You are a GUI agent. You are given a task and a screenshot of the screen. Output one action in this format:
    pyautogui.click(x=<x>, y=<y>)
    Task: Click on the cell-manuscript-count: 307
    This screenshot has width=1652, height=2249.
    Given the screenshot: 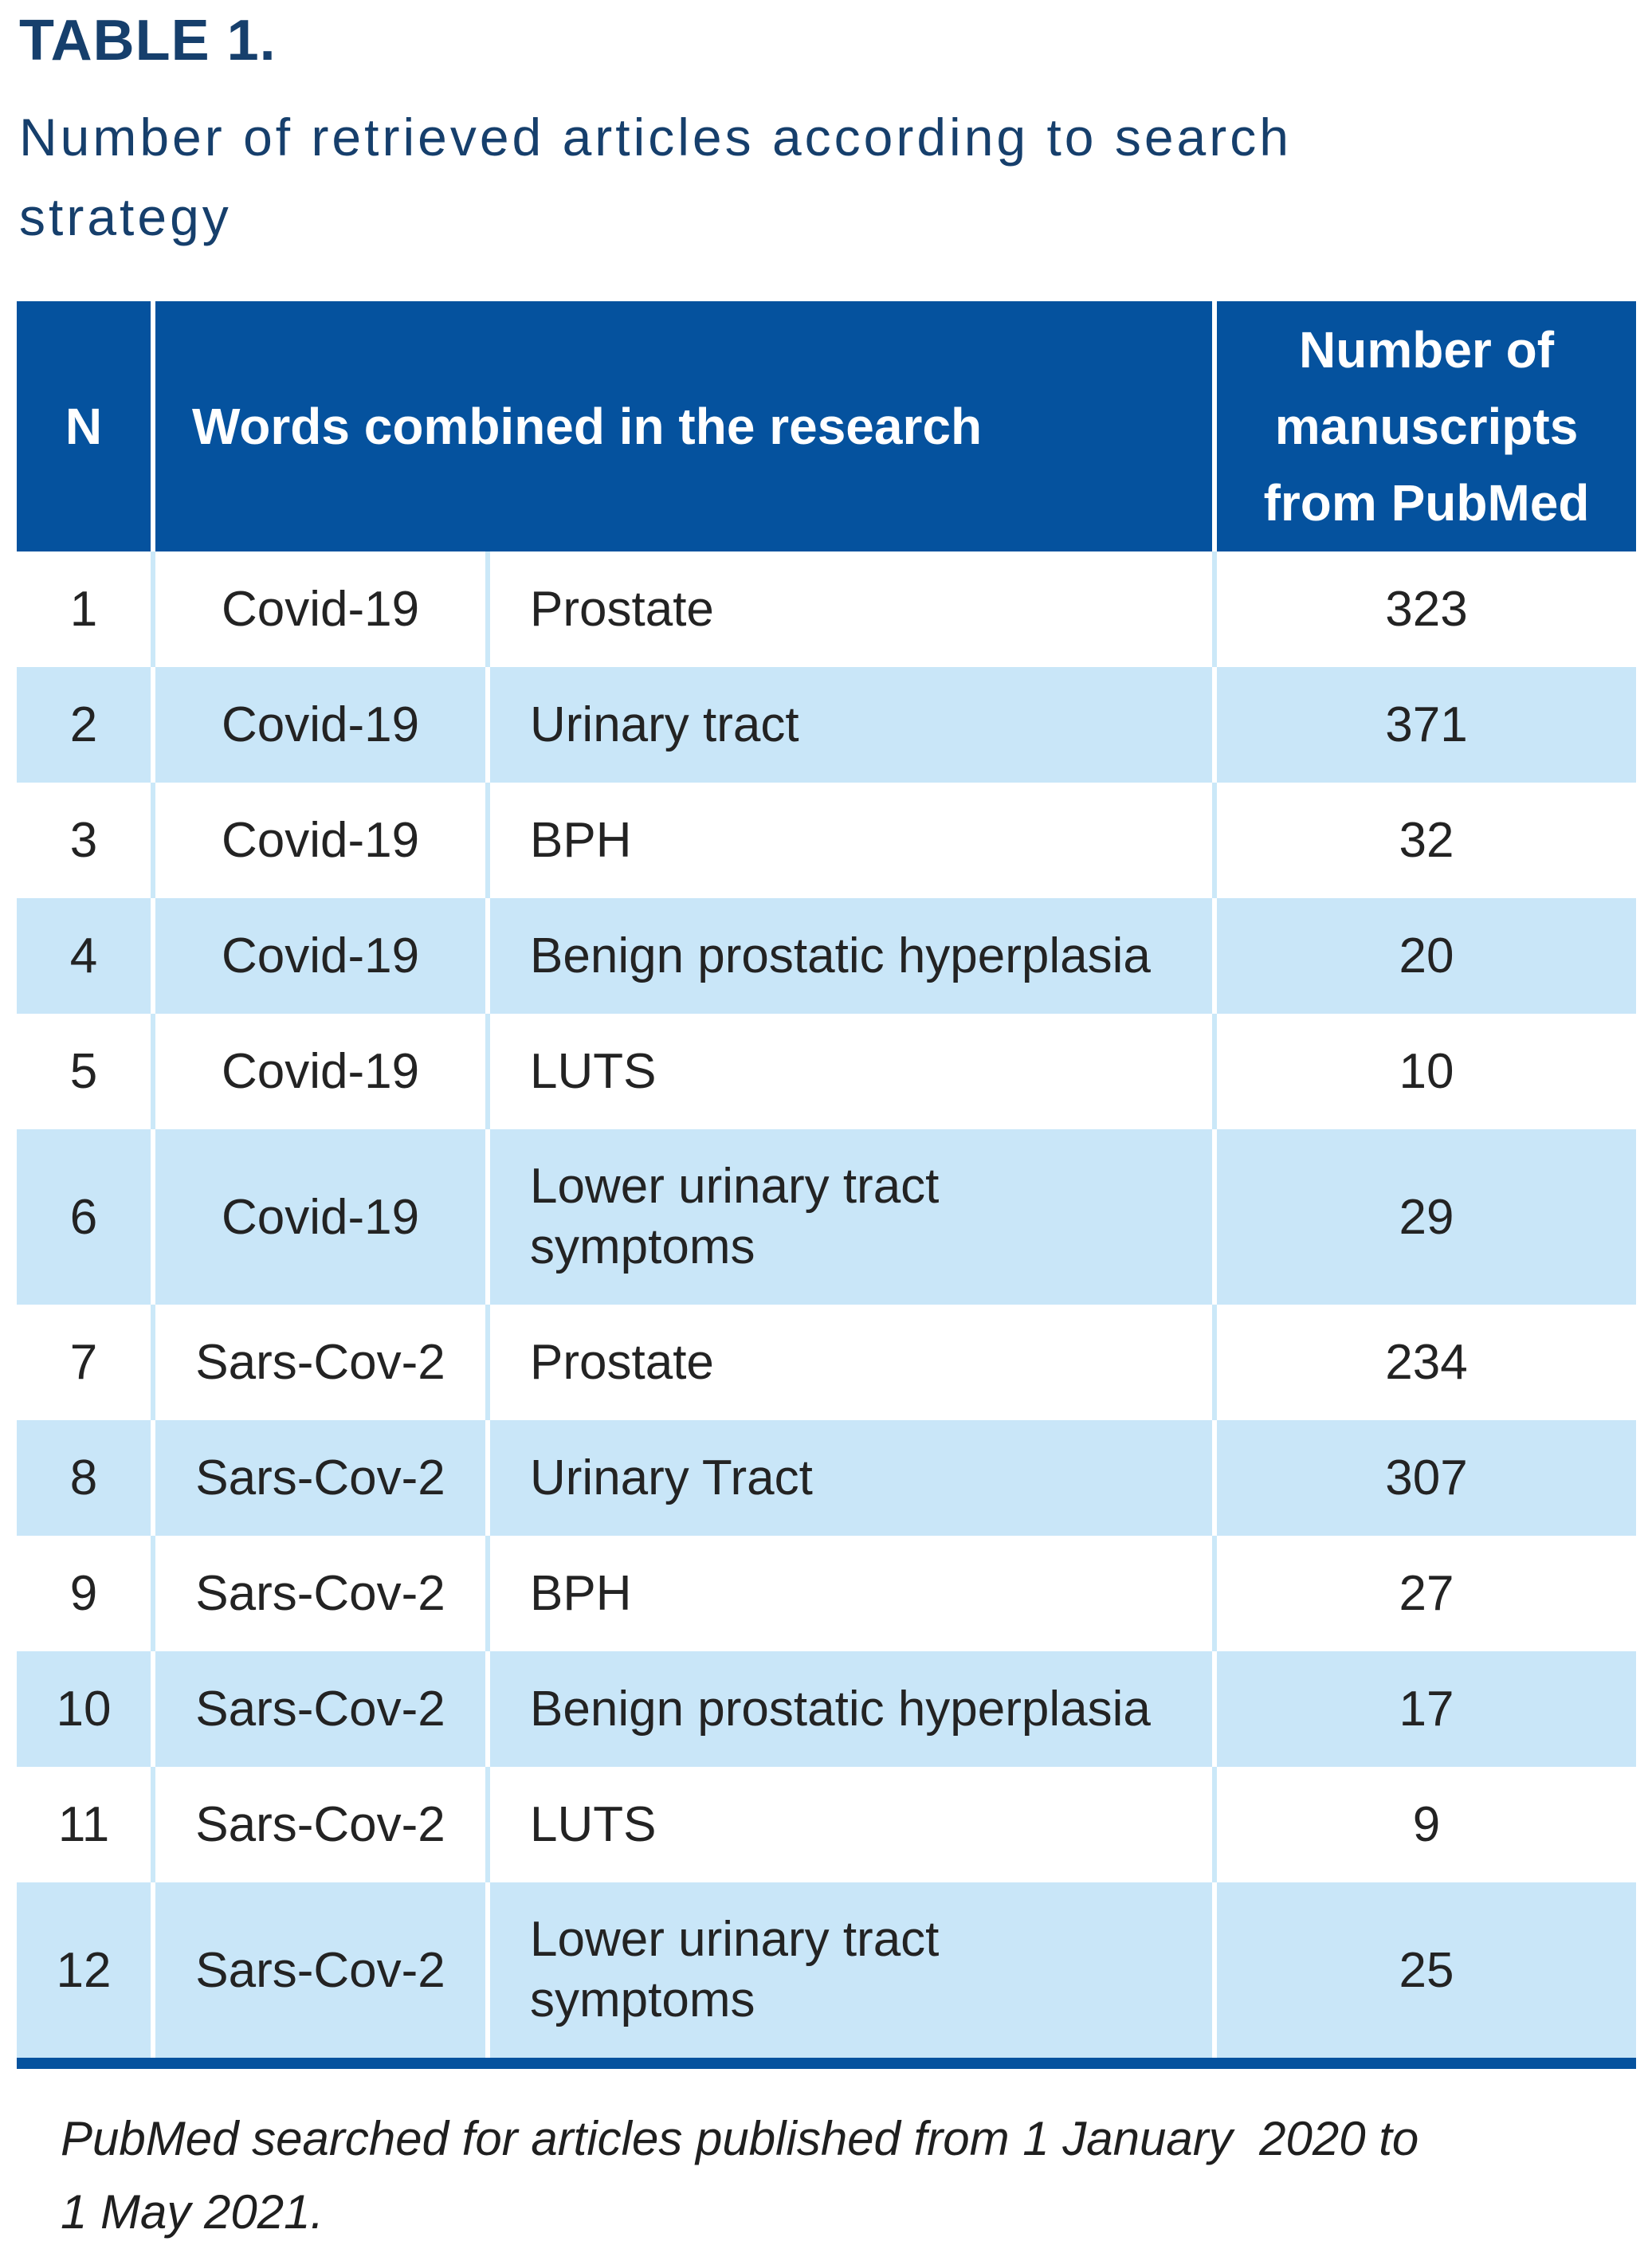 What is the action you would take?
    pyautogui.click(x=1424, y=1478)
    